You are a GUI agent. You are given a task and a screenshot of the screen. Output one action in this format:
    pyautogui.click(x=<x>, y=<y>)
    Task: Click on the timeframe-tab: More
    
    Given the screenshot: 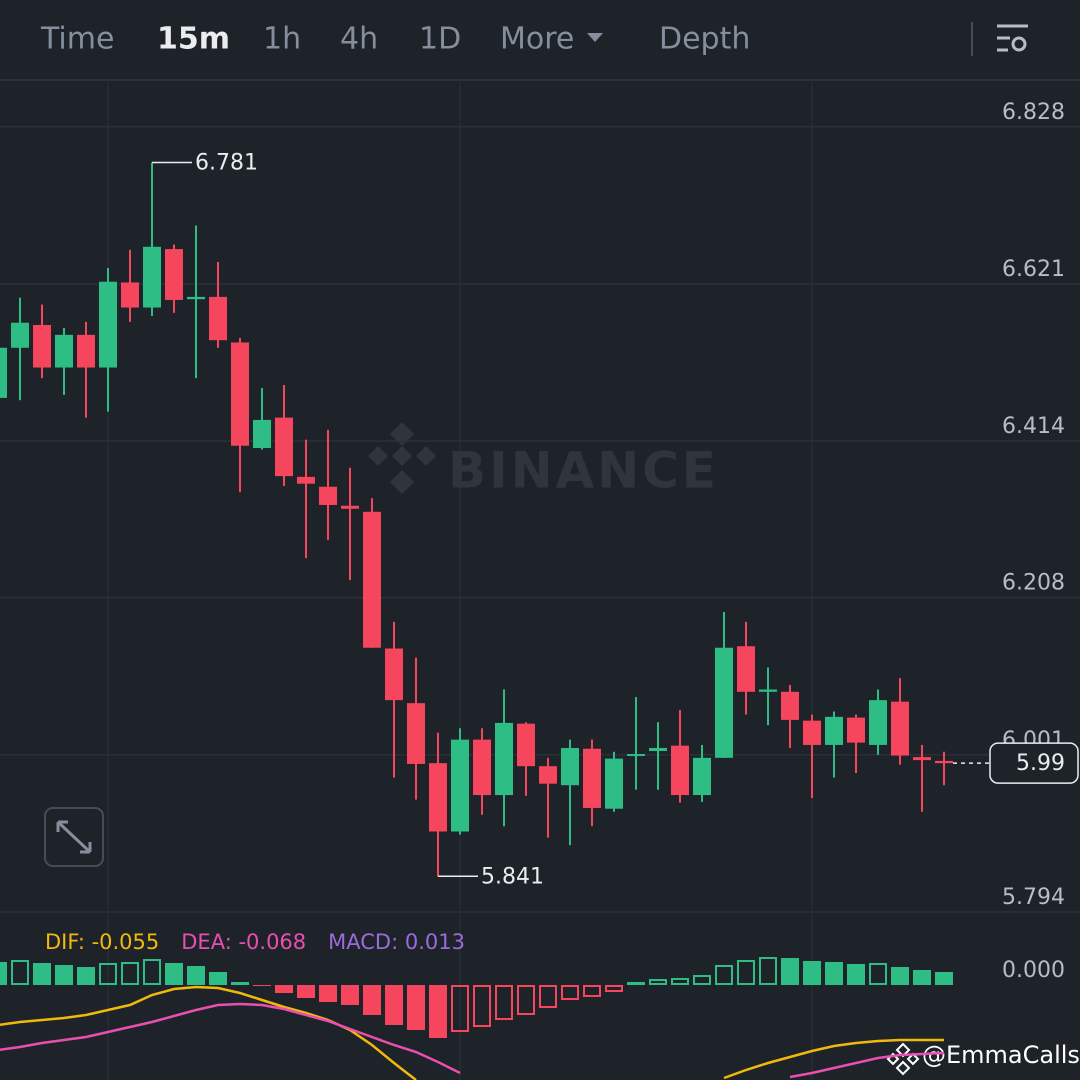 What is the action you would take?
    pyautogui.click(x=537, y=39)
    